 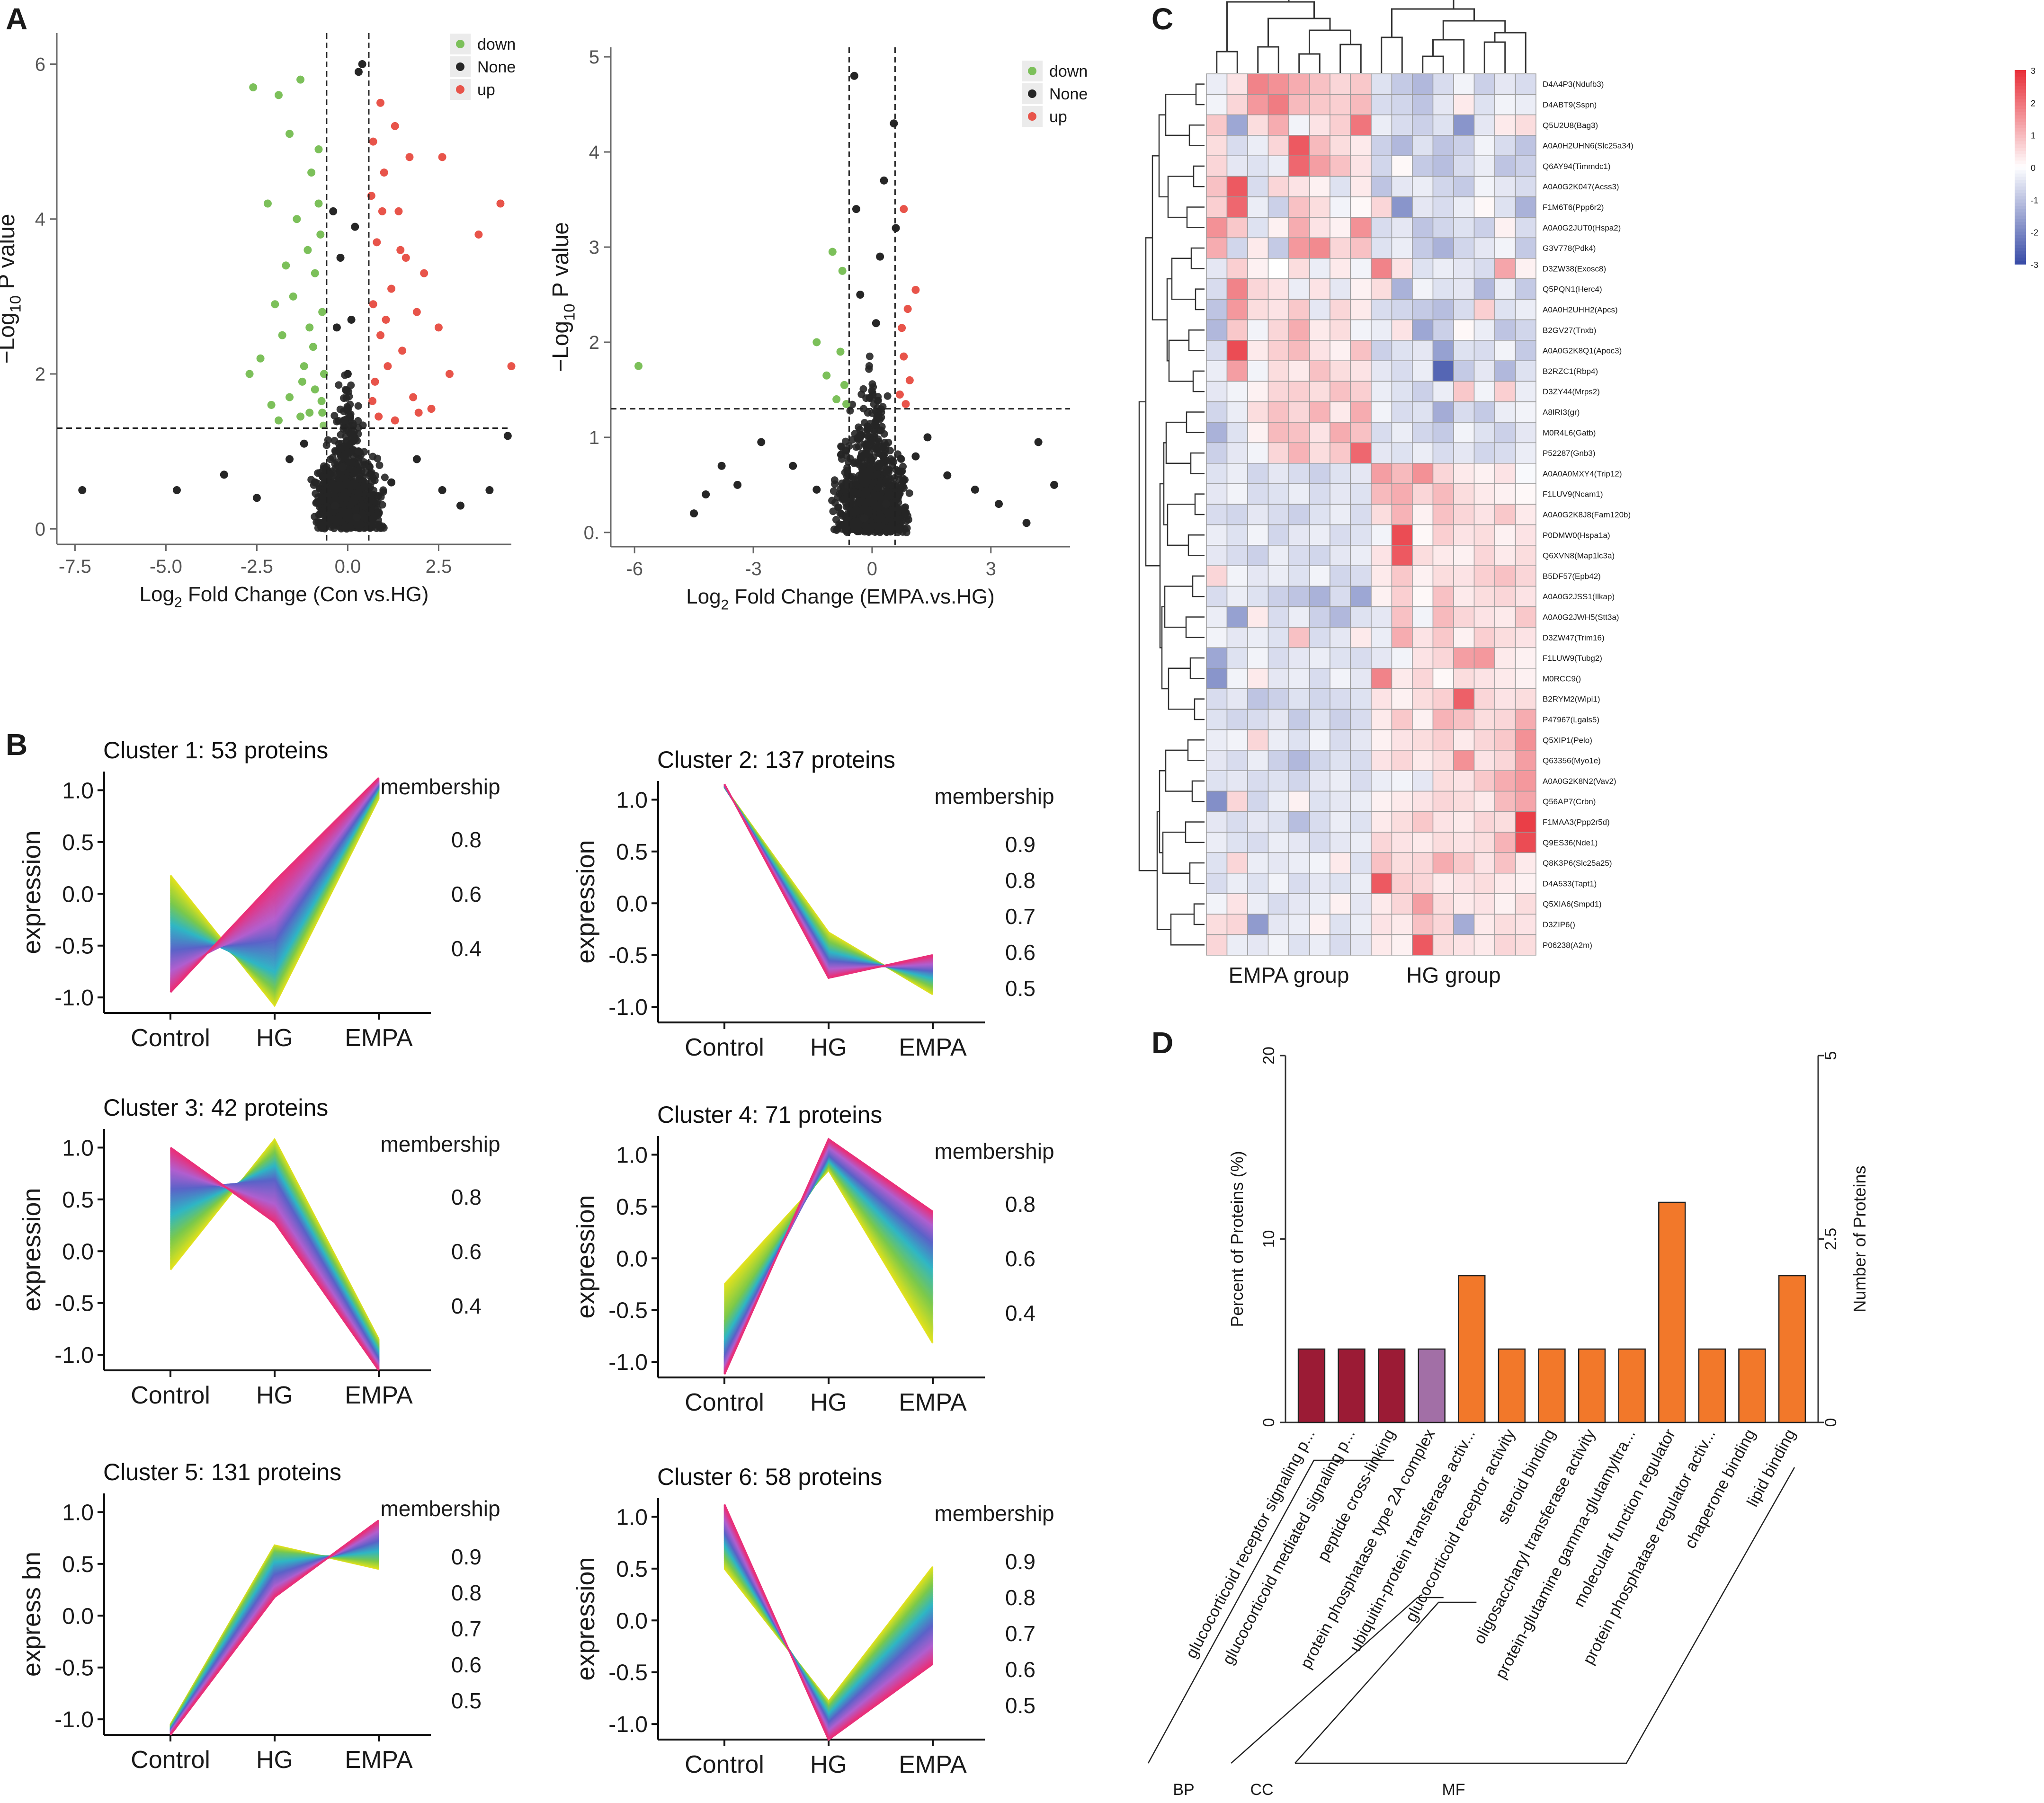 What do you see at coordinates (1572, 289) in the screenshot?
I see `heatmap-row-label: Q5PQN1(Herc4)` at bounding box center [1572, 289].